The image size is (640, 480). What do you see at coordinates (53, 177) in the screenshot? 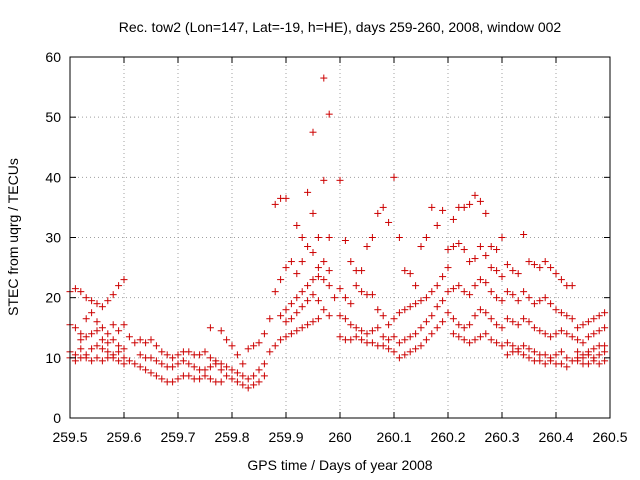
I see `y-tick-label: 40` at bounding box center [53, 177].